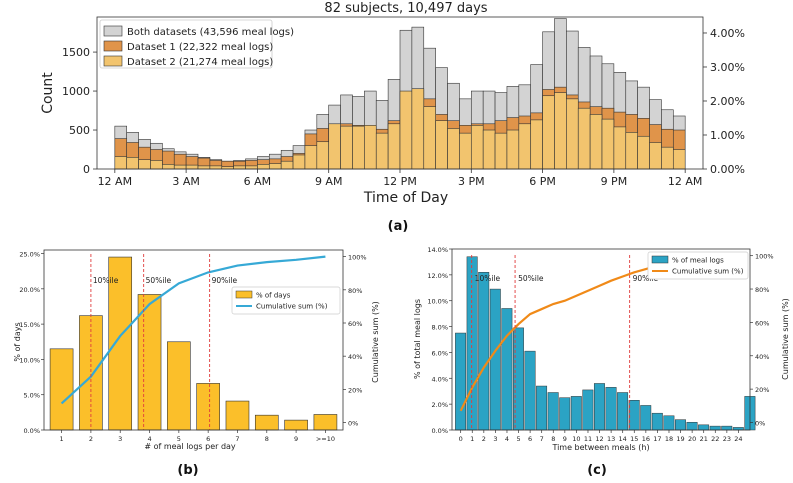 The height and width of the screenshot is (483, 793). Describe the element at coordinates (193, 340) in the screenshot. I see `chart-b-plot-frame` at that location.